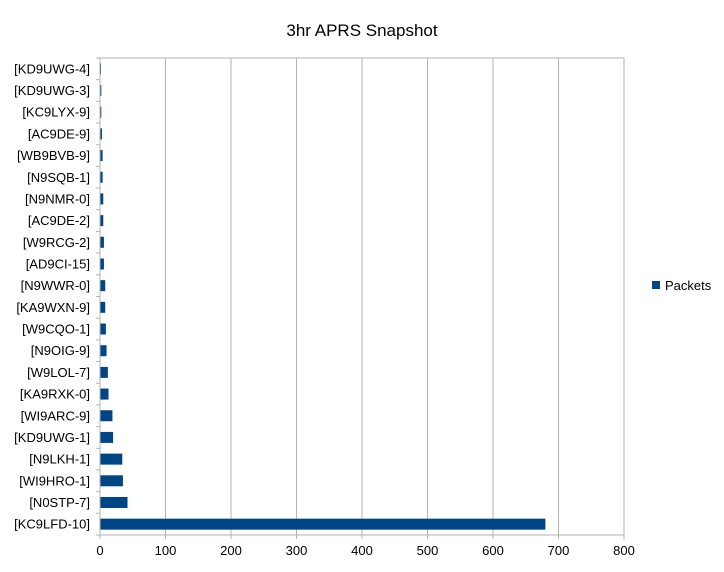 This screenshot has height=572, width=724. I want to click on x-tick-label: 700, so click(559, 550).